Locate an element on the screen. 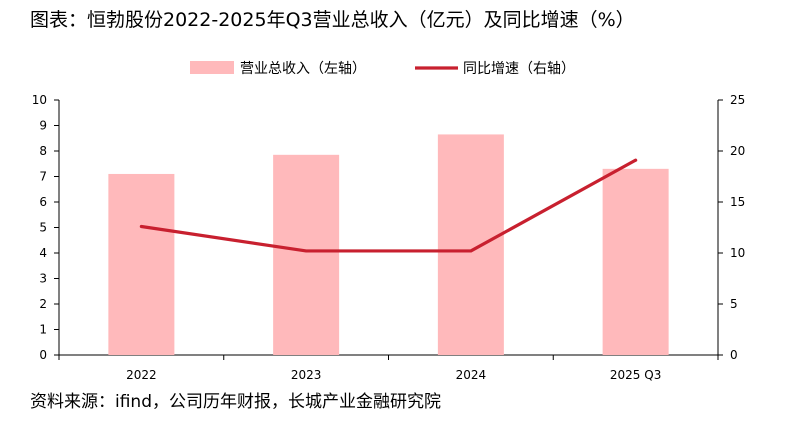  y-right-tick-label: 10 is located at coordinates (737, 253).